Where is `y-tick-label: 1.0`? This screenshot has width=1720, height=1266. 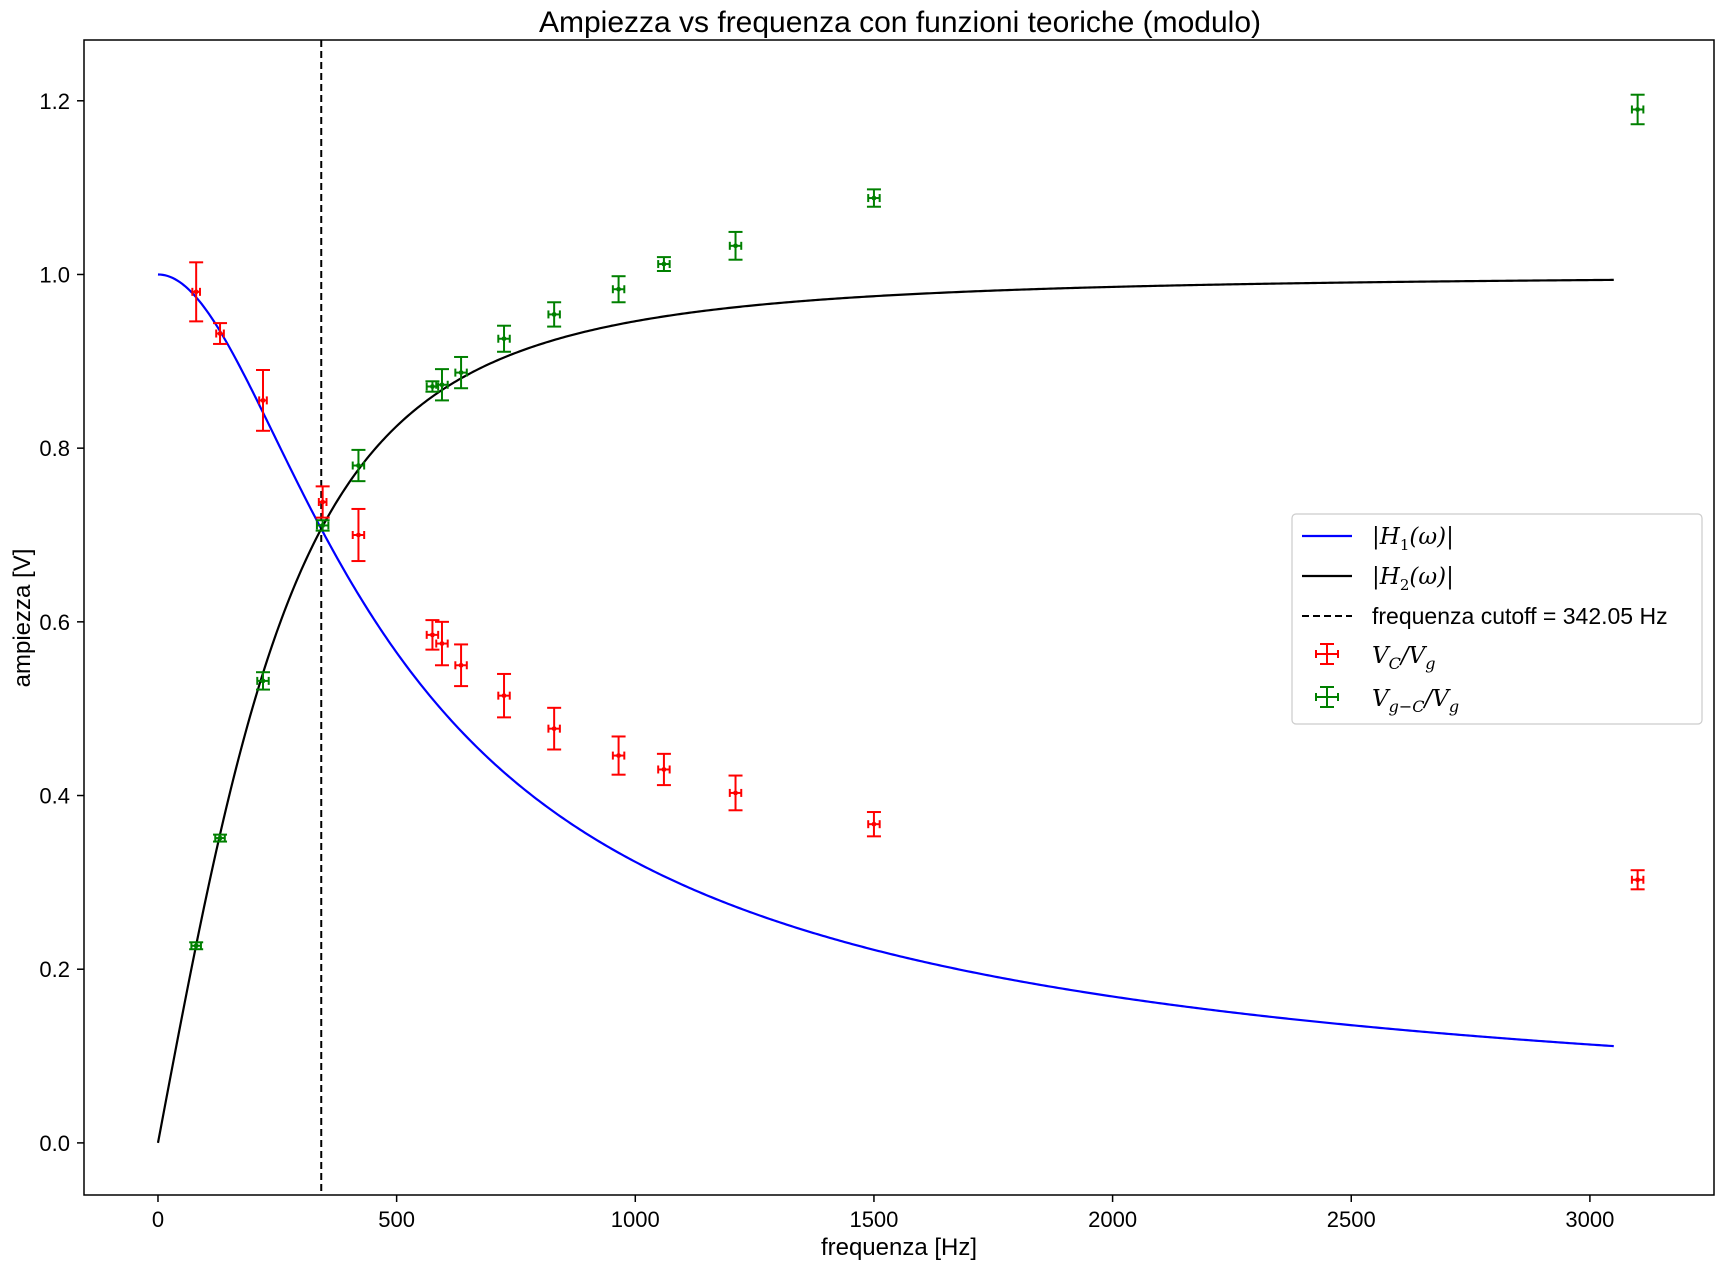
y-tick-label: 1.0 is located at coordinates (54, 274).